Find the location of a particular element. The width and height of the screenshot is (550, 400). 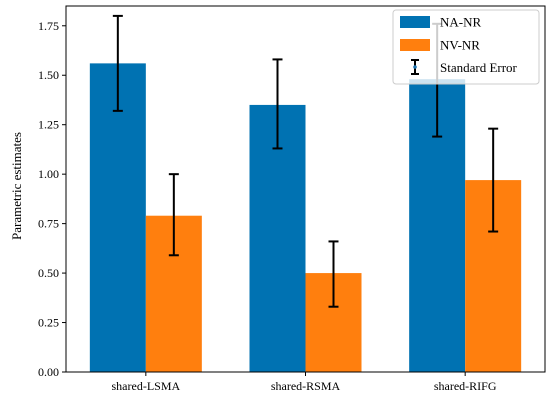

x-tick-label-shared-rifg: shared-RIFG is located at coordinates (465, 386).